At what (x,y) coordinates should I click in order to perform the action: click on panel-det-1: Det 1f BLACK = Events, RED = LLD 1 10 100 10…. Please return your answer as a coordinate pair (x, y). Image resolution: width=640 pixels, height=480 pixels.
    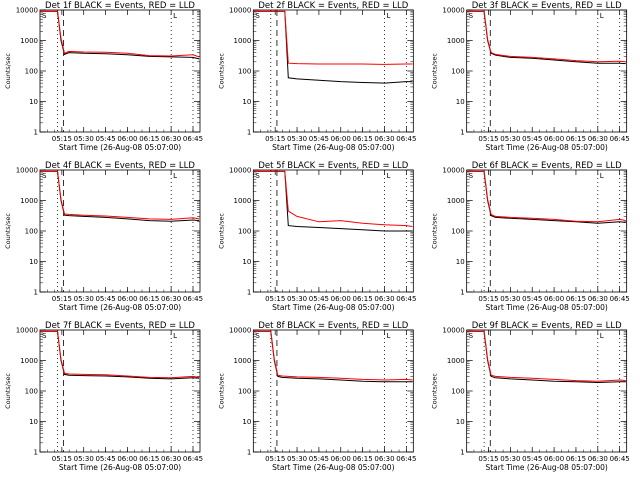
    Looking at the image, I should click on (103, 76).